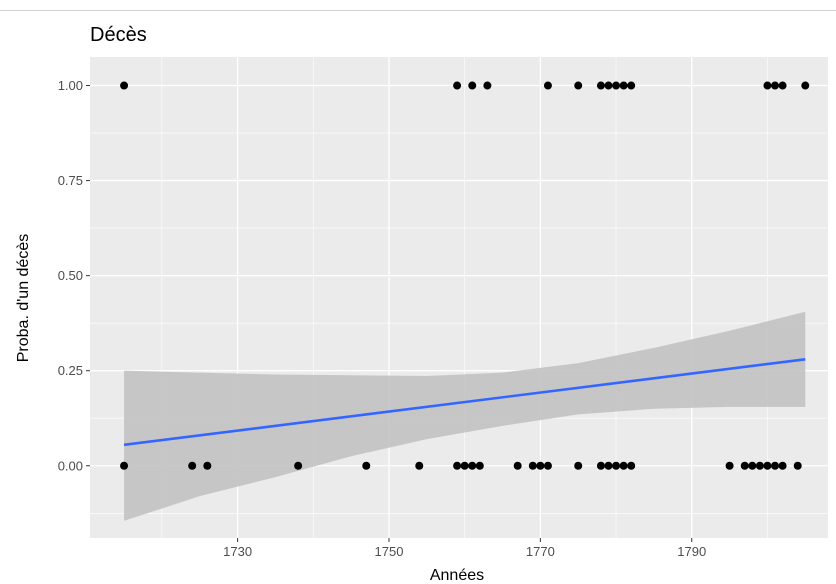  Describe the element at coordinates (70, 465) in the screenshot. I see `y-tick-label: 0.00` at that location.